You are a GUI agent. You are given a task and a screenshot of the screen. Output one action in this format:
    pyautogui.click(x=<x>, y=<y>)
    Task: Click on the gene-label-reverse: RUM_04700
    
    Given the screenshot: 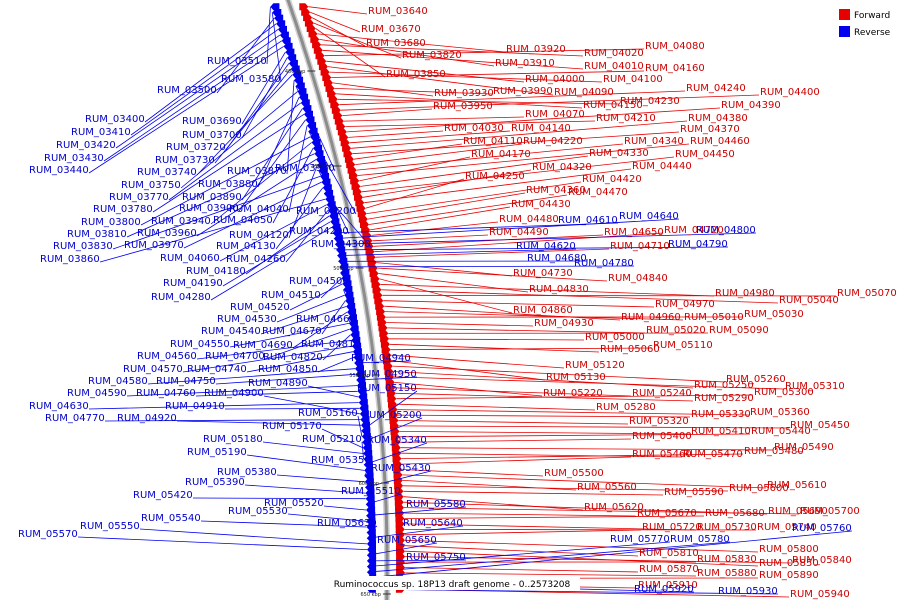 What is the action you would take?
    pyautogui.click(x=235, y=356)
    